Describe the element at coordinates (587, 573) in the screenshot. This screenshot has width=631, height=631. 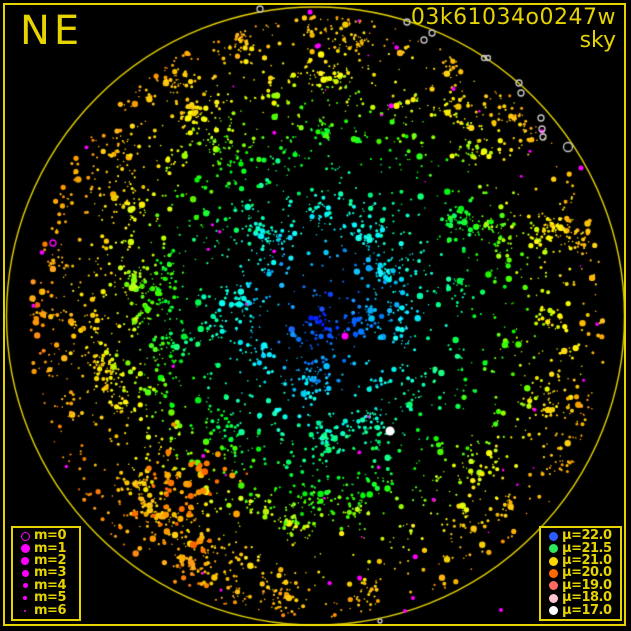
I see `legend-label: μ=20.0` at that location.